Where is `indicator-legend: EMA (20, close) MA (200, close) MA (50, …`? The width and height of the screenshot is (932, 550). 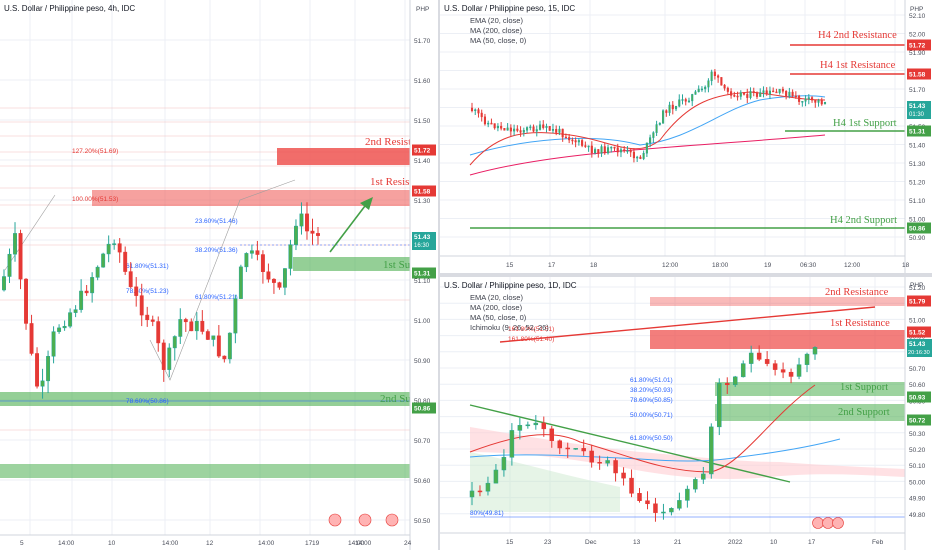
indicator-legend: EMA (20, close) MA (200, close) MA (50, … is located at coordinates (509, 313).